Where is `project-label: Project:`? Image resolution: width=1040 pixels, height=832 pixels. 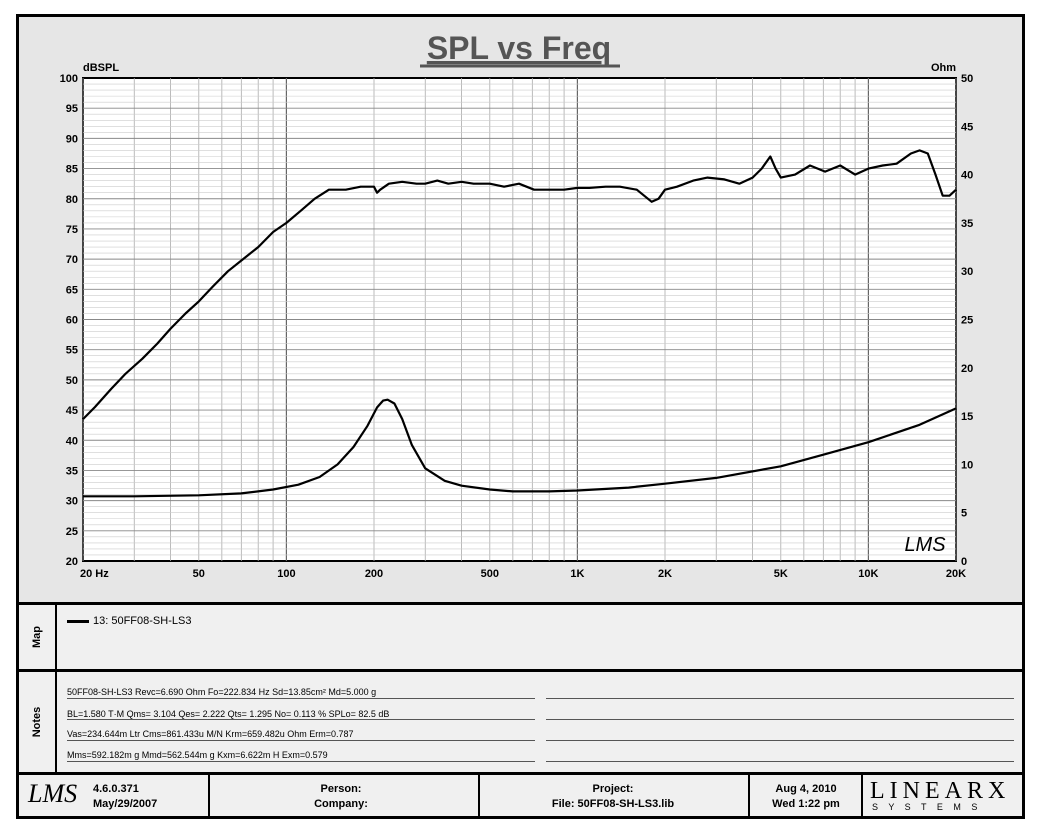 project-label: Project: is located at coordinates (613, 789).